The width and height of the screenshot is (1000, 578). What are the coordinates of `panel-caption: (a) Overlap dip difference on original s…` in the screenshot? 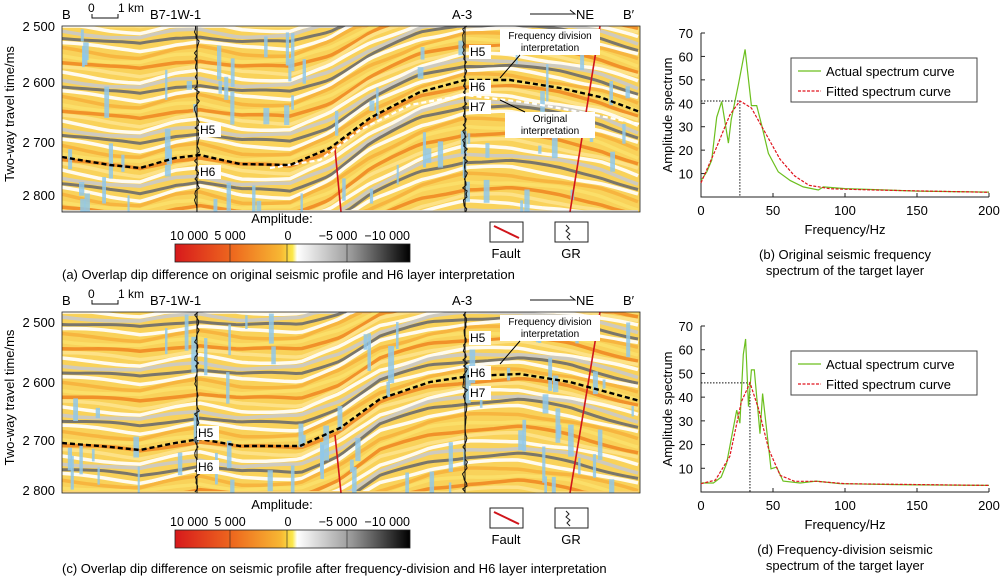 It's located at (288, 274).